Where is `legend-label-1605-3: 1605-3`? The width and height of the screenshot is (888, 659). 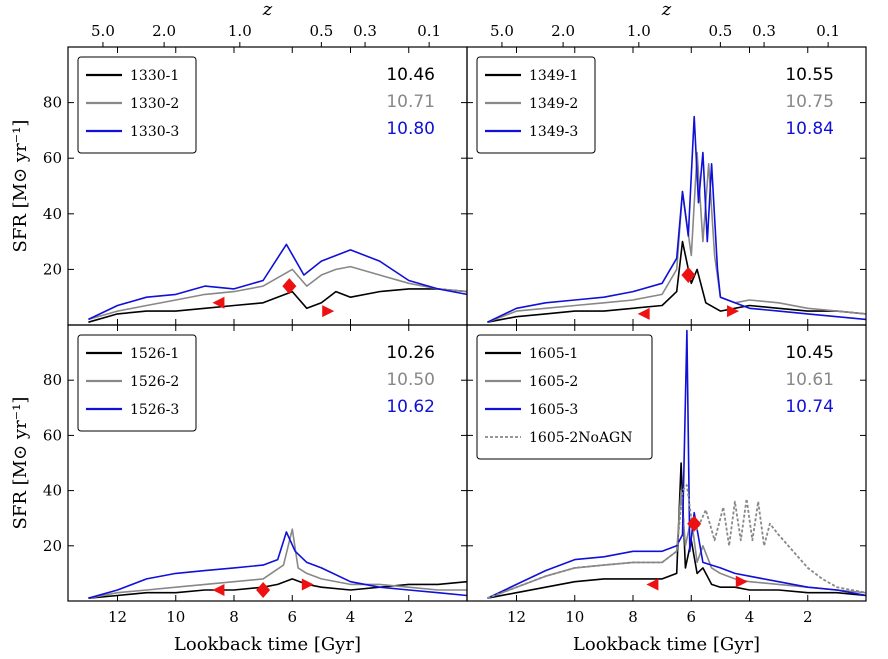 legend-label-1605-3: 1605-3 is located at coordinates (553, 410).